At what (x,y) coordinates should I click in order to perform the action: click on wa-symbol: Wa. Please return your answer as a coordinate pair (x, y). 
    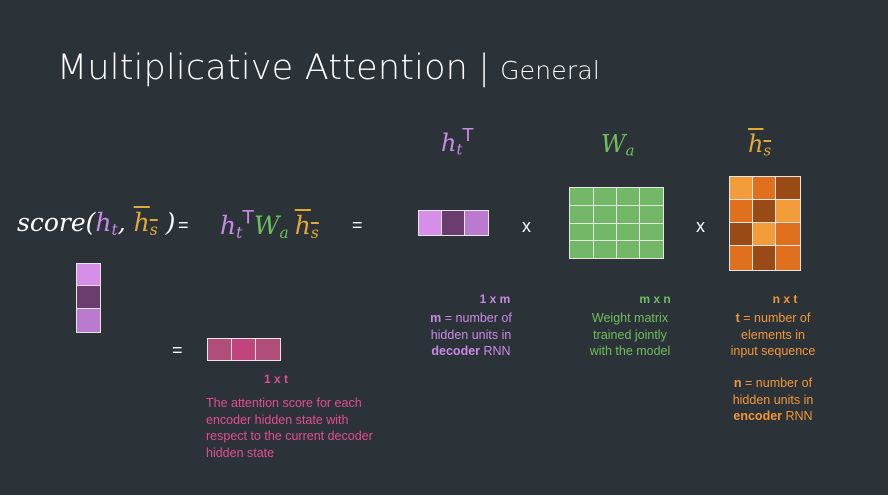
    Looking at the image, I should click on (271, 227).